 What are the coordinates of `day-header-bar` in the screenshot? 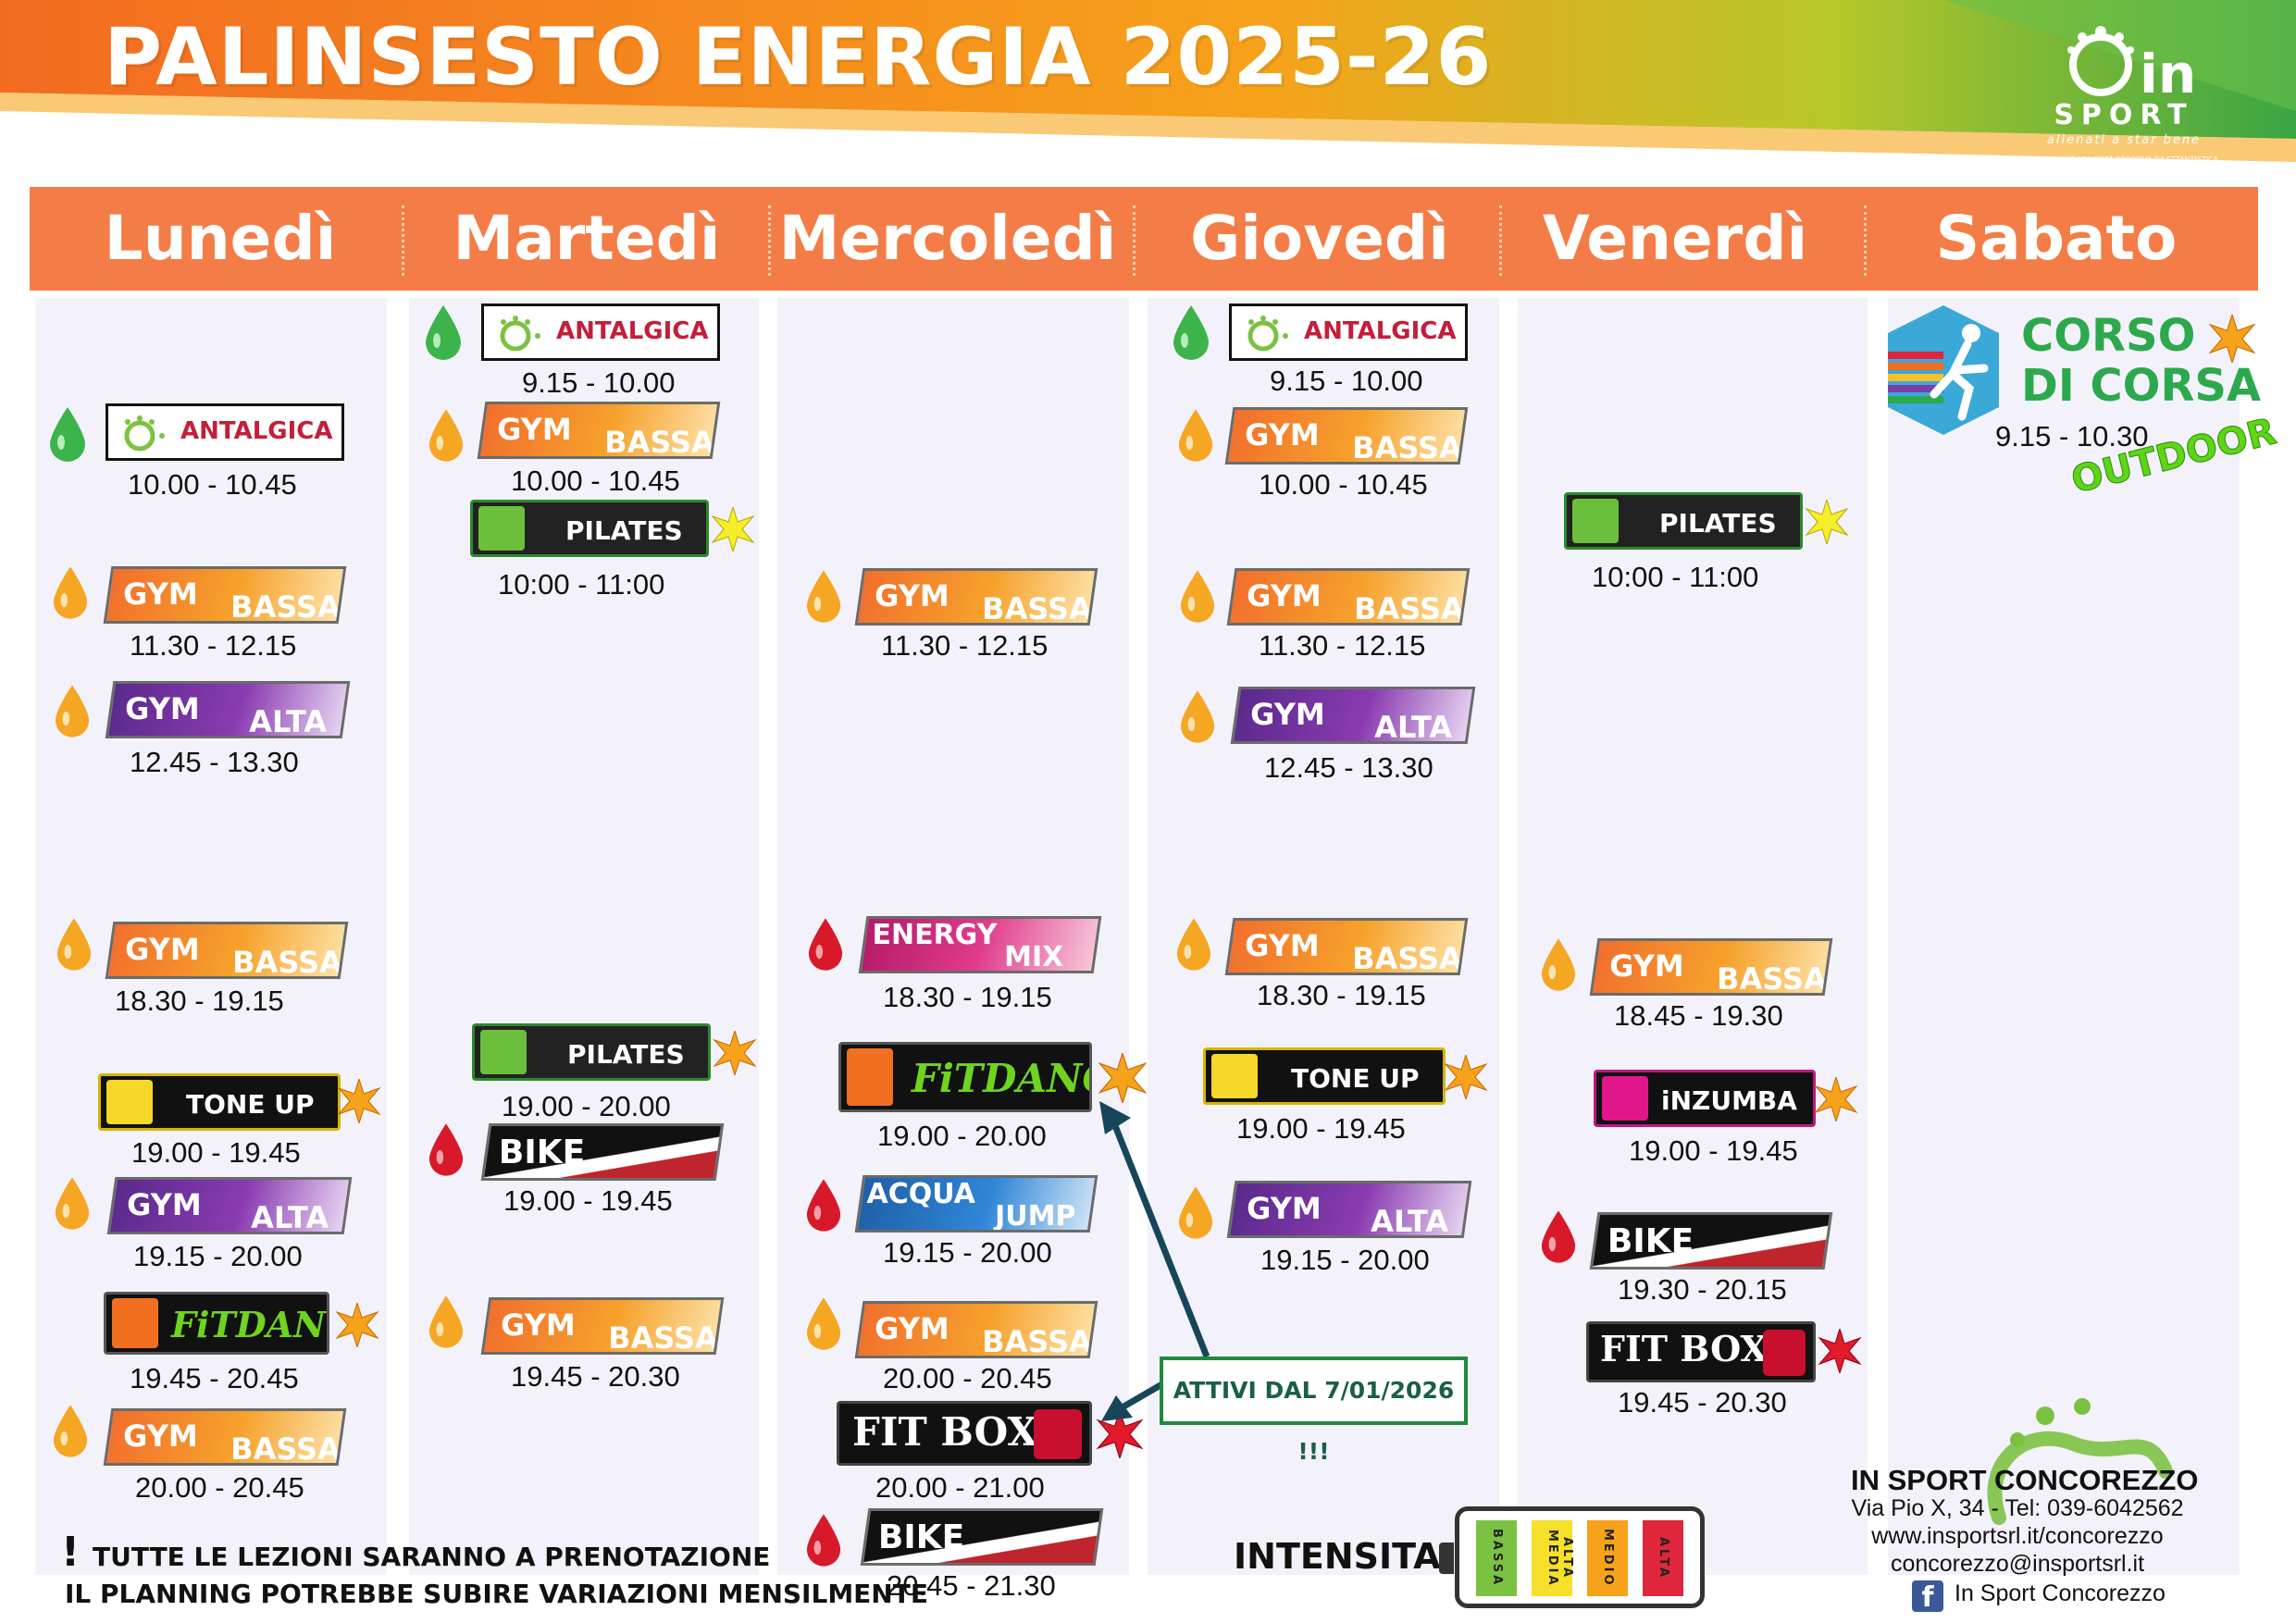 It's located at (1144, 239).